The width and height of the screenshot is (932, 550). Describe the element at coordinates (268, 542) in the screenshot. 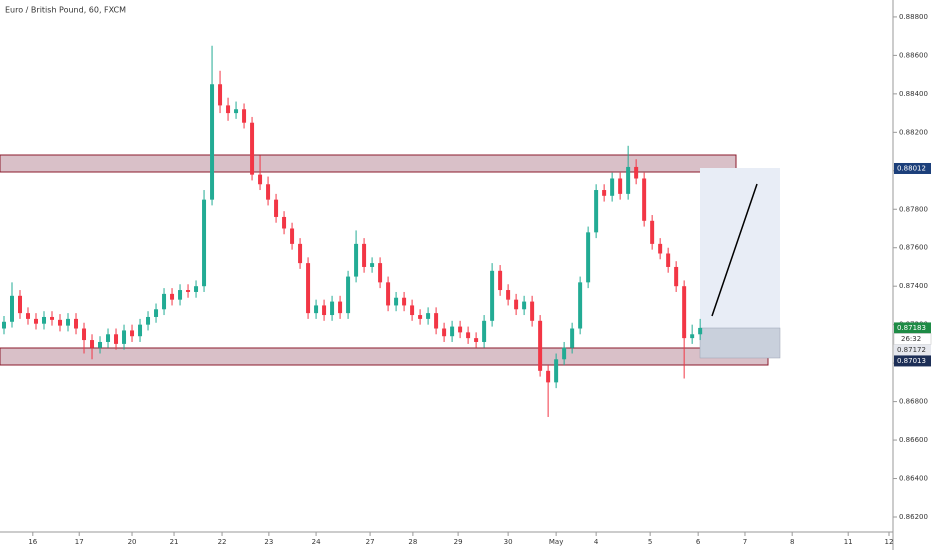

I see `x-tick-label: 23` at that location.